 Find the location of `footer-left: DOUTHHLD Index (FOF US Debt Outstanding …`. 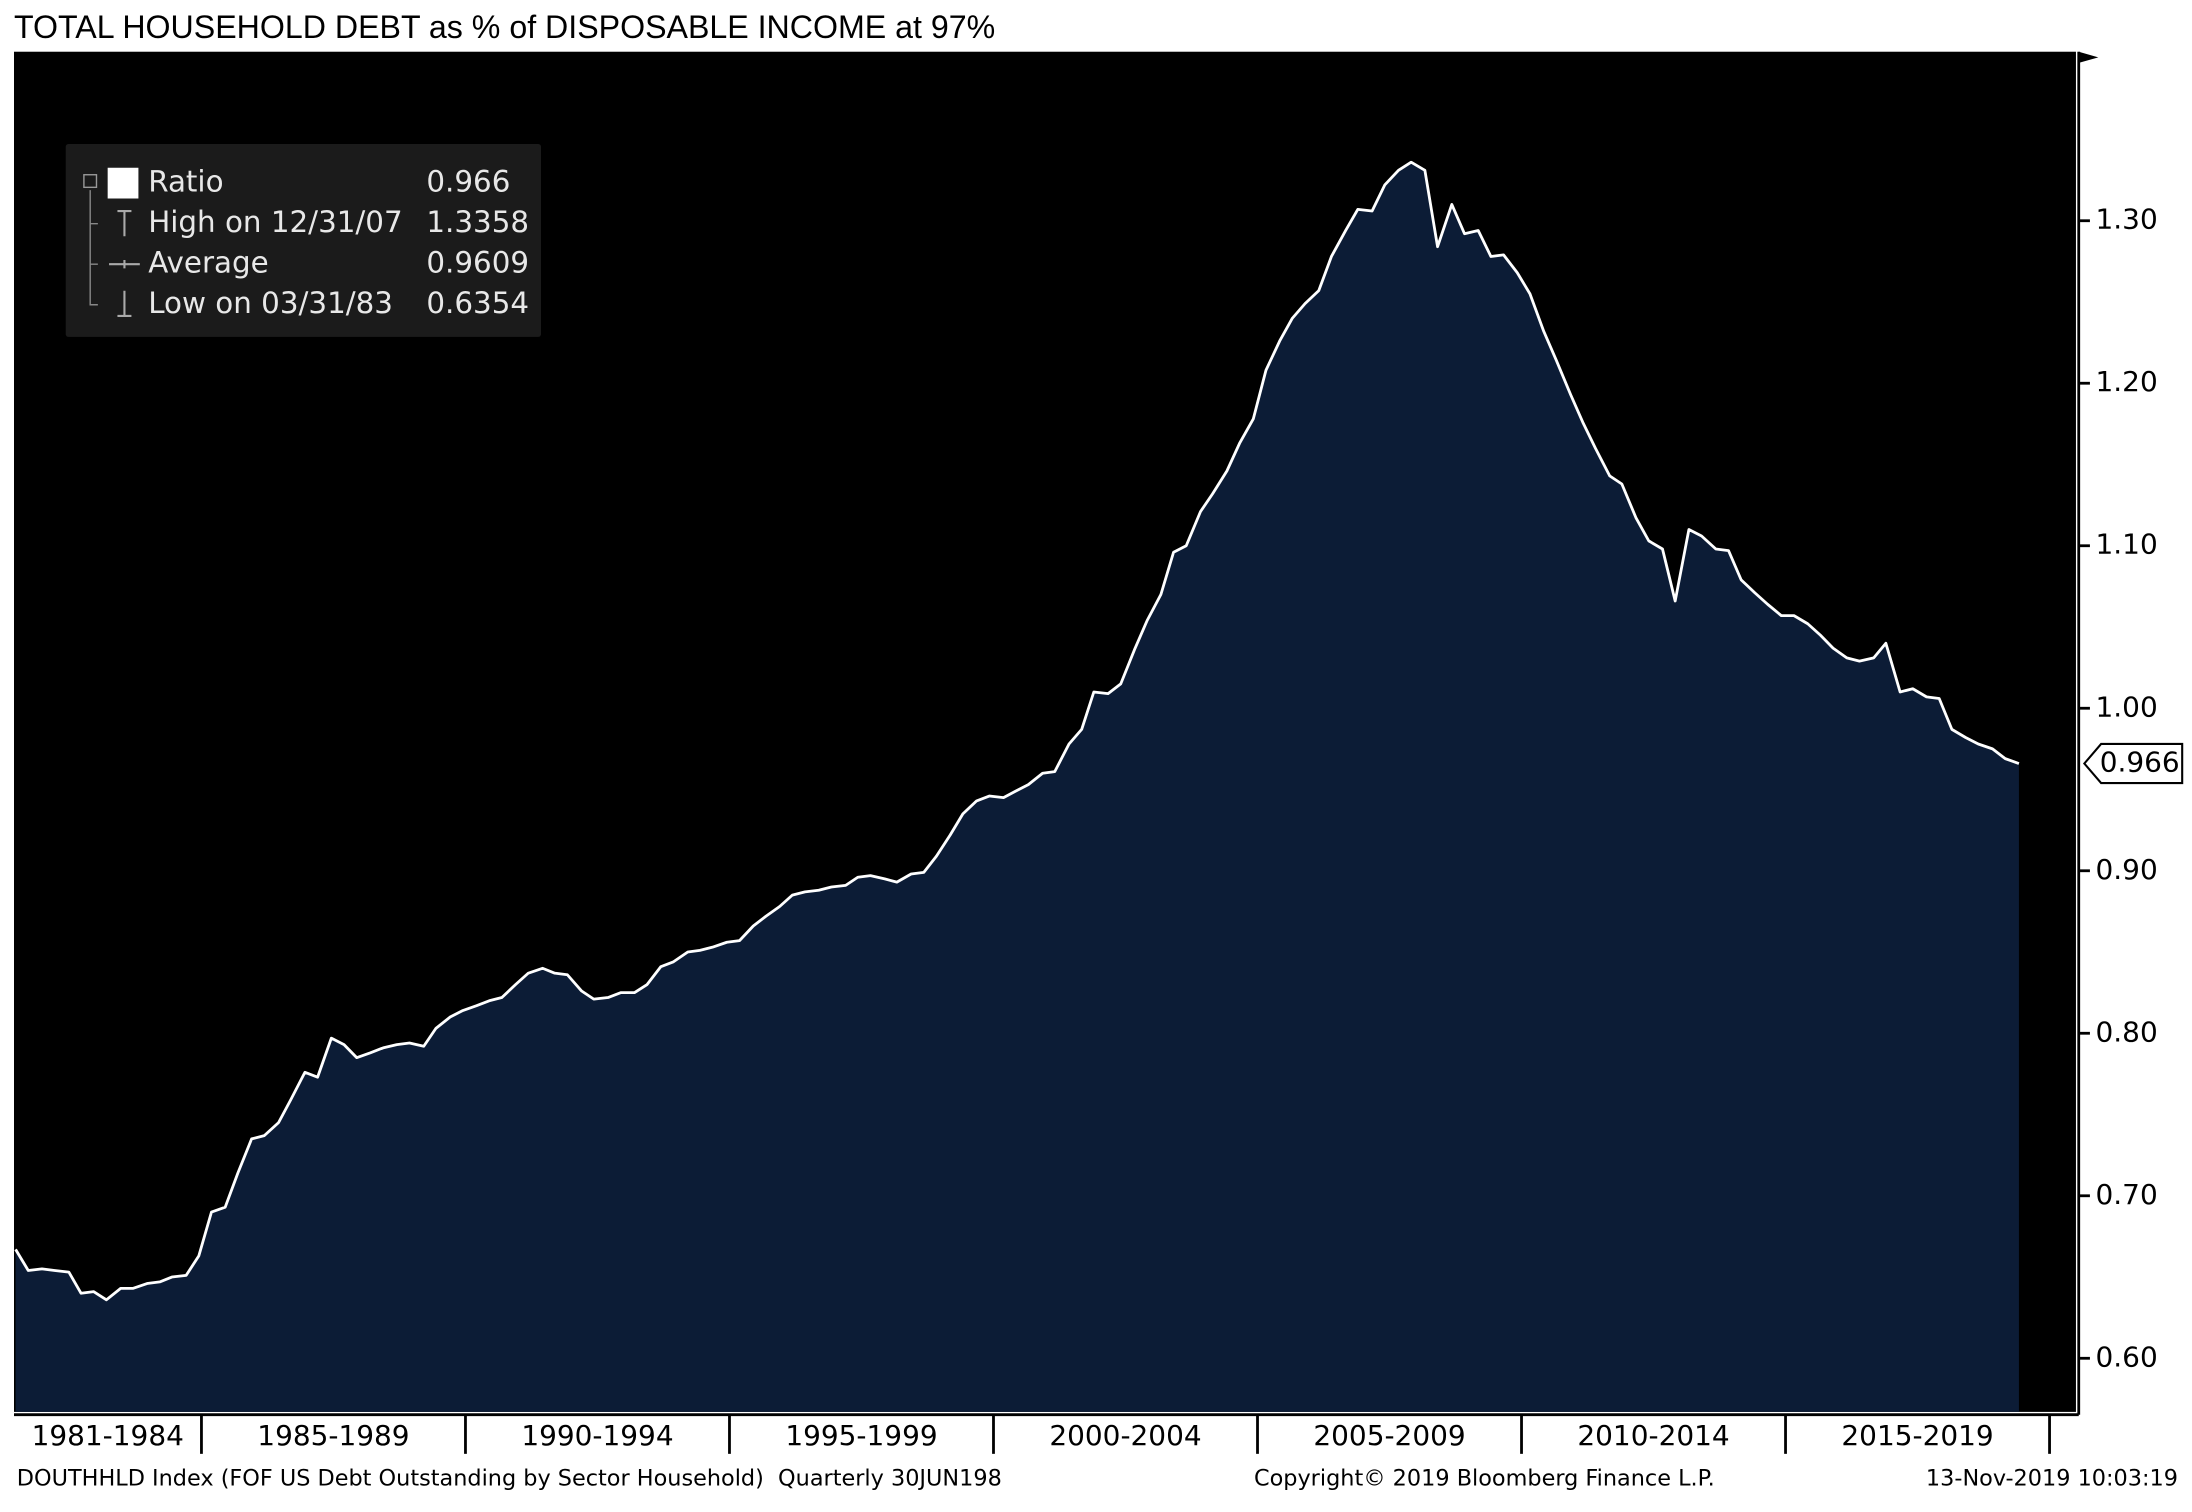

footer-left: DOUTHHLD Index (FOF US Debt Outstanding … is located at coordinates (509, 1479).